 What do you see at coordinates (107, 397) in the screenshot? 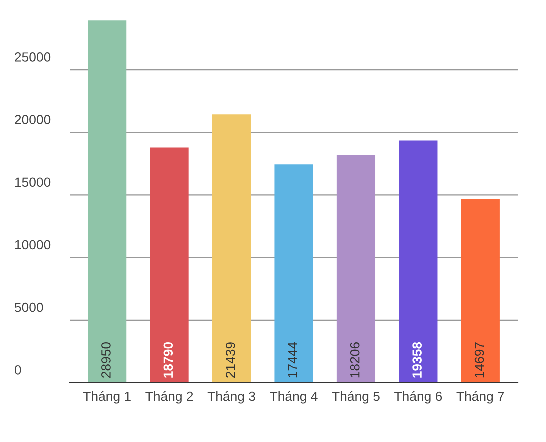
I see `x-tick-label: Tháng 1` at bounding box center [107, 397].